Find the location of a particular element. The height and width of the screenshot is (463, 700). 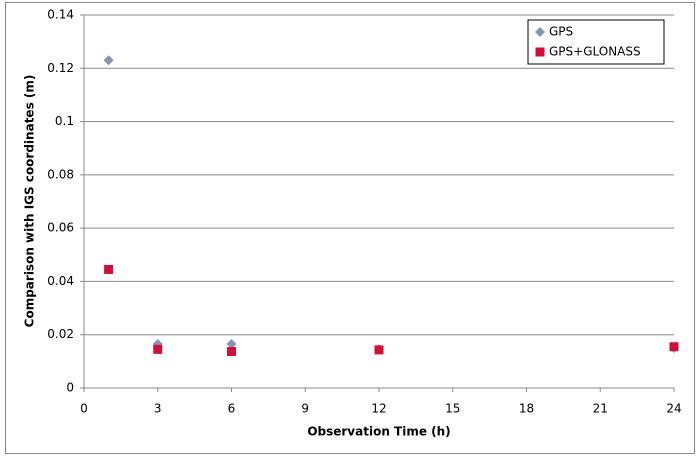

x-tick-label: 15 is located at coordinates (452, 409).